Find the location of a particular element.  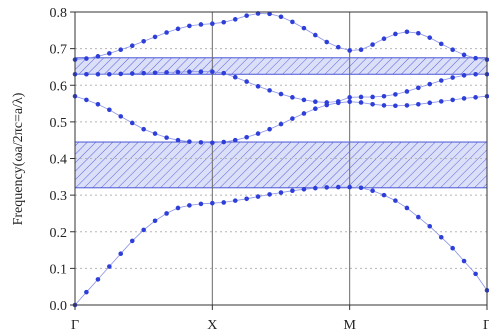

x-tick-label: M is located at coordinates (349, 325).